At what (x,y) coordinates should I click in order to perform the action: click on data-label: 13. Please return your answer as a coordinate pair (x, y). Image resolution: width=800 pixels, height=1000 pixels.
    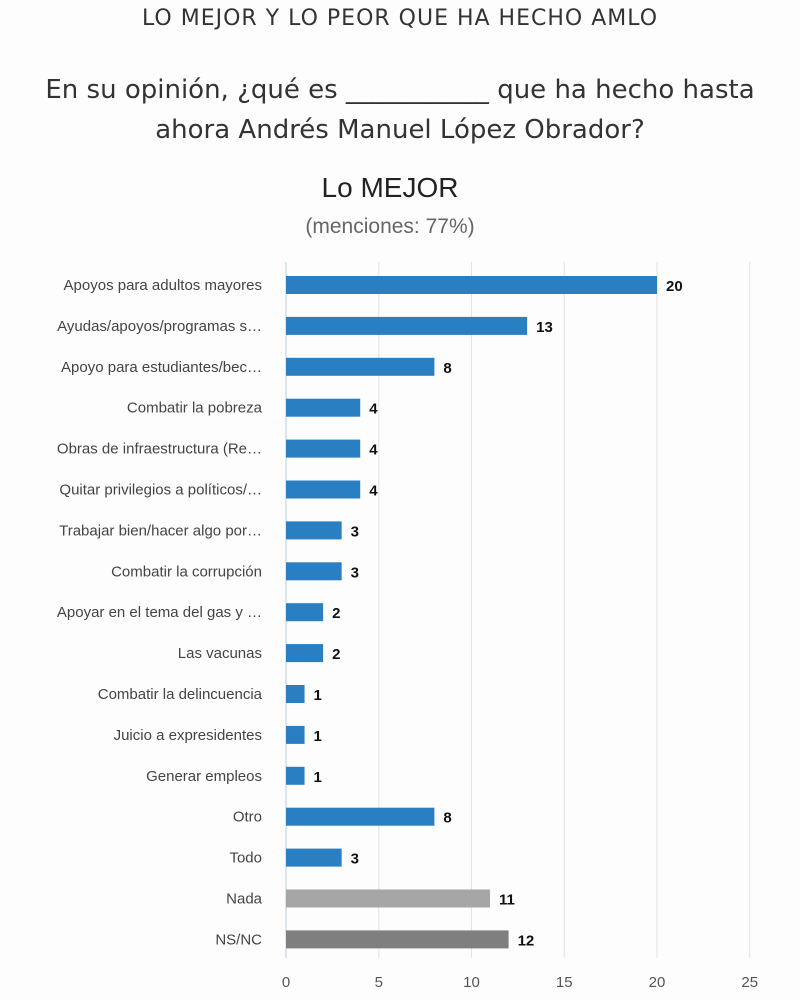
    Looking at the image, I should click on (544, 327).